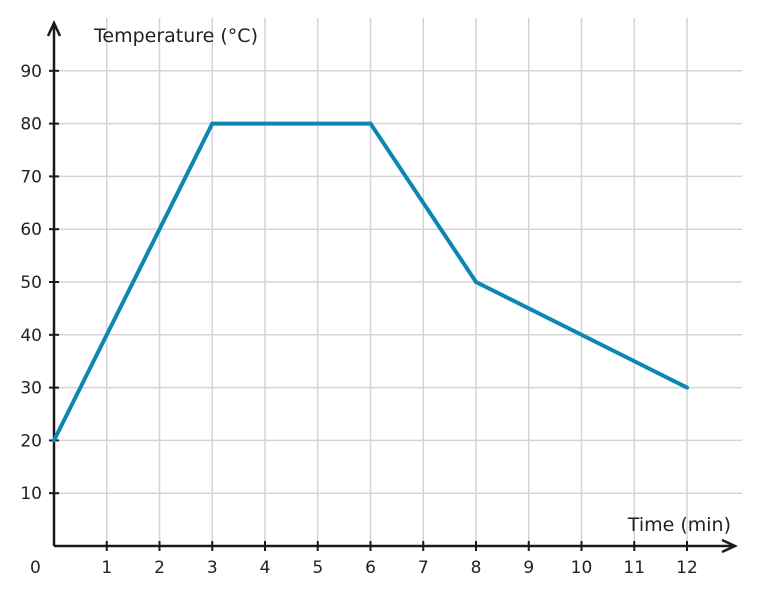 Image resolution: width=758 pixels, height=594 pixels. I want to click on x-tick-label: 7, so click(423, 568).